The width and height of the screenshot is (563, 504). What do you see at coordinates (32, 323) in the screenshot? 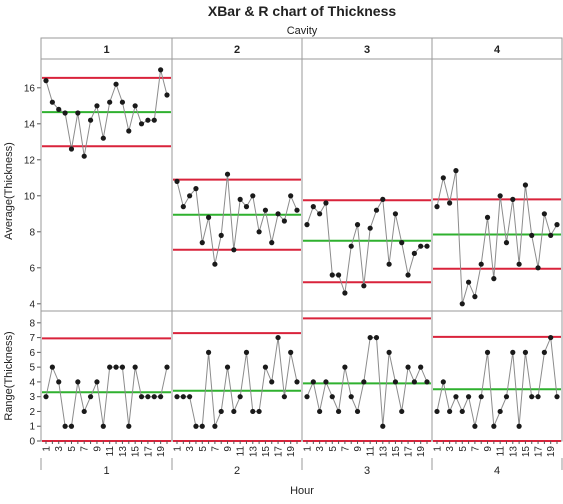
I see `range-y-tick-label: 8` at bounding box center [32, 323].